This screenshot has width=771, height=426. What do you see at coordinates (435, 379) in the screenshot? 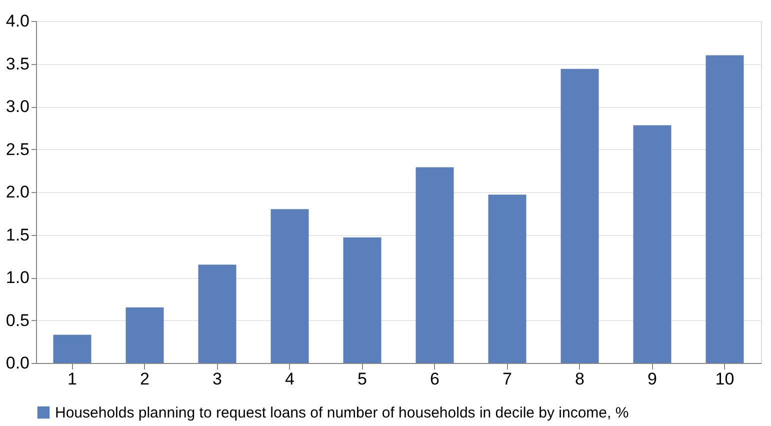
I see `x-tick-label: 6` at bounding box center [435, 379].